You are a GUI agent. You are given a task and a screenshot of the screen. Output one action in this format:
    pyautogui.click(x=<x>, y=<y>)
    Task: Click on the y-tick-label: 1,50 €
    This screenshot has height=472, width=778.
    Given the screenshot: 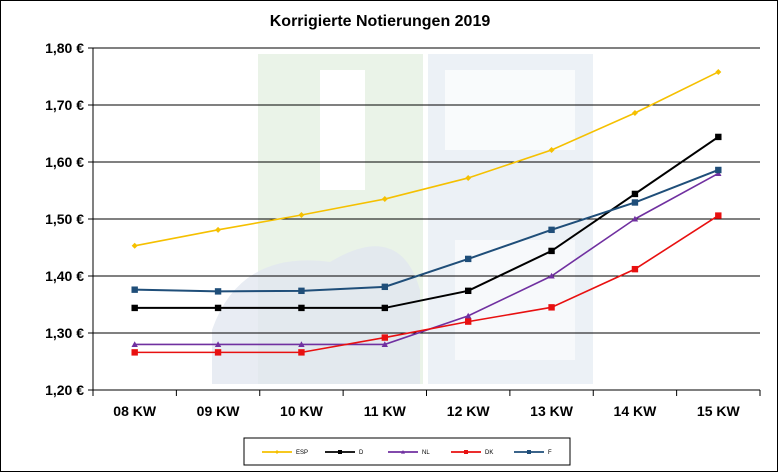 What is the action you would take?
    pyautogui.click(x=64, y=219)
    